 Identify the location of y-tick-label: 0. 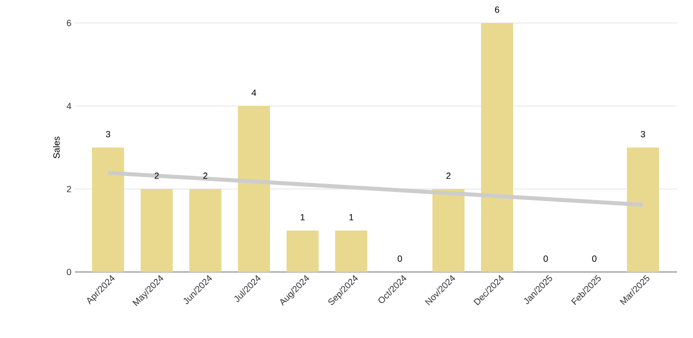
(69, 272).